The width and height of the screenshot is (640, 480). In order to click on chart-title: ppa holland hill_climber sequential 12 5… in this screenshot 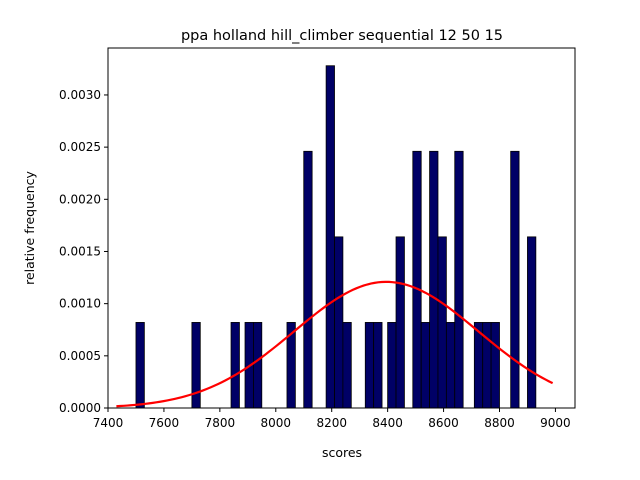, I will do `click(342, 36)`.